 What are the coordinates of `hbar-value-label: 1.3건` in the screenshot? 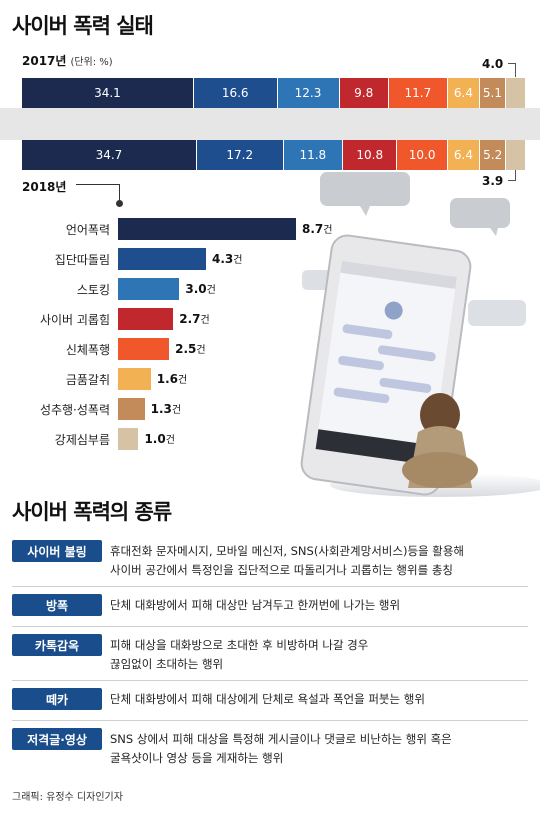 It's located at (166, 409).